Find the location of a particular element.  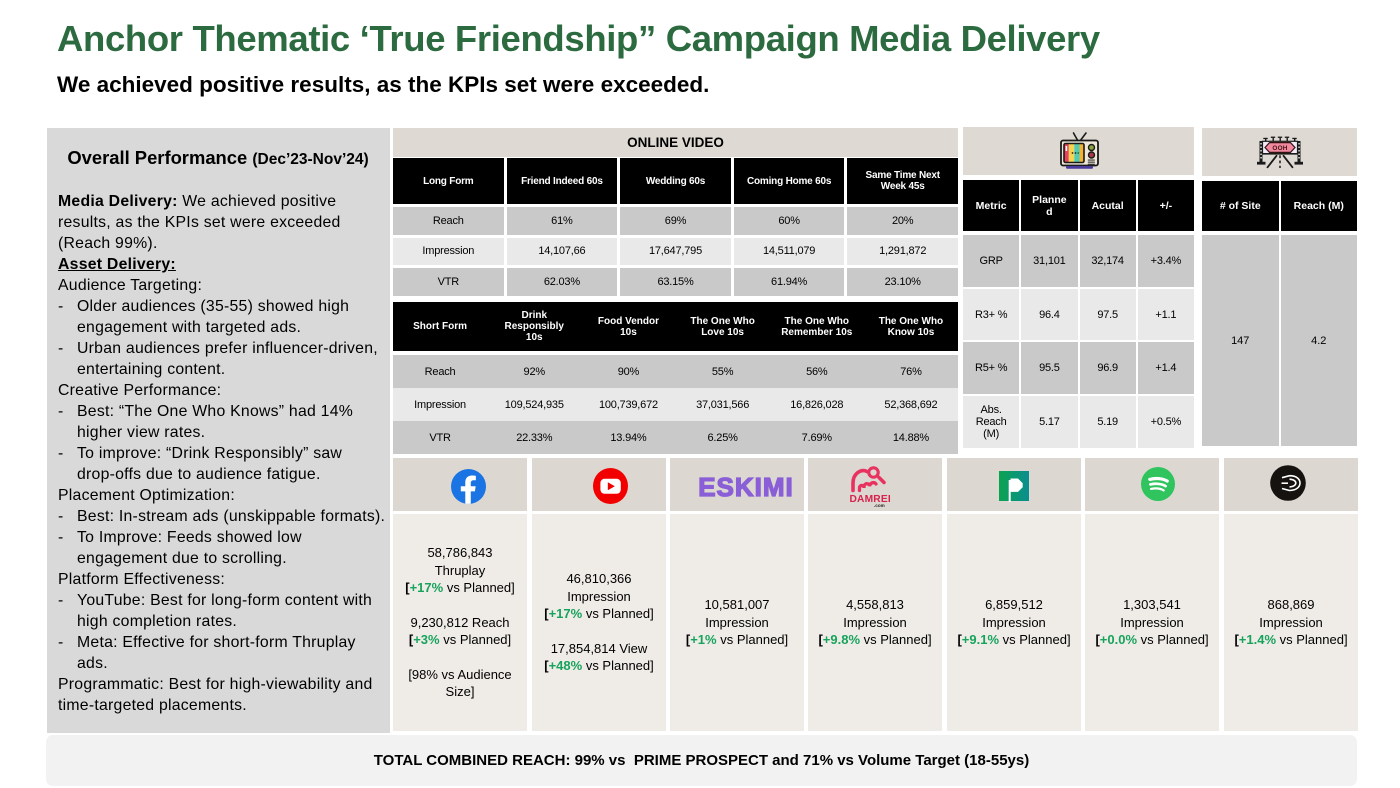

svg-text: OOH is located at coordinates (1279, 147).